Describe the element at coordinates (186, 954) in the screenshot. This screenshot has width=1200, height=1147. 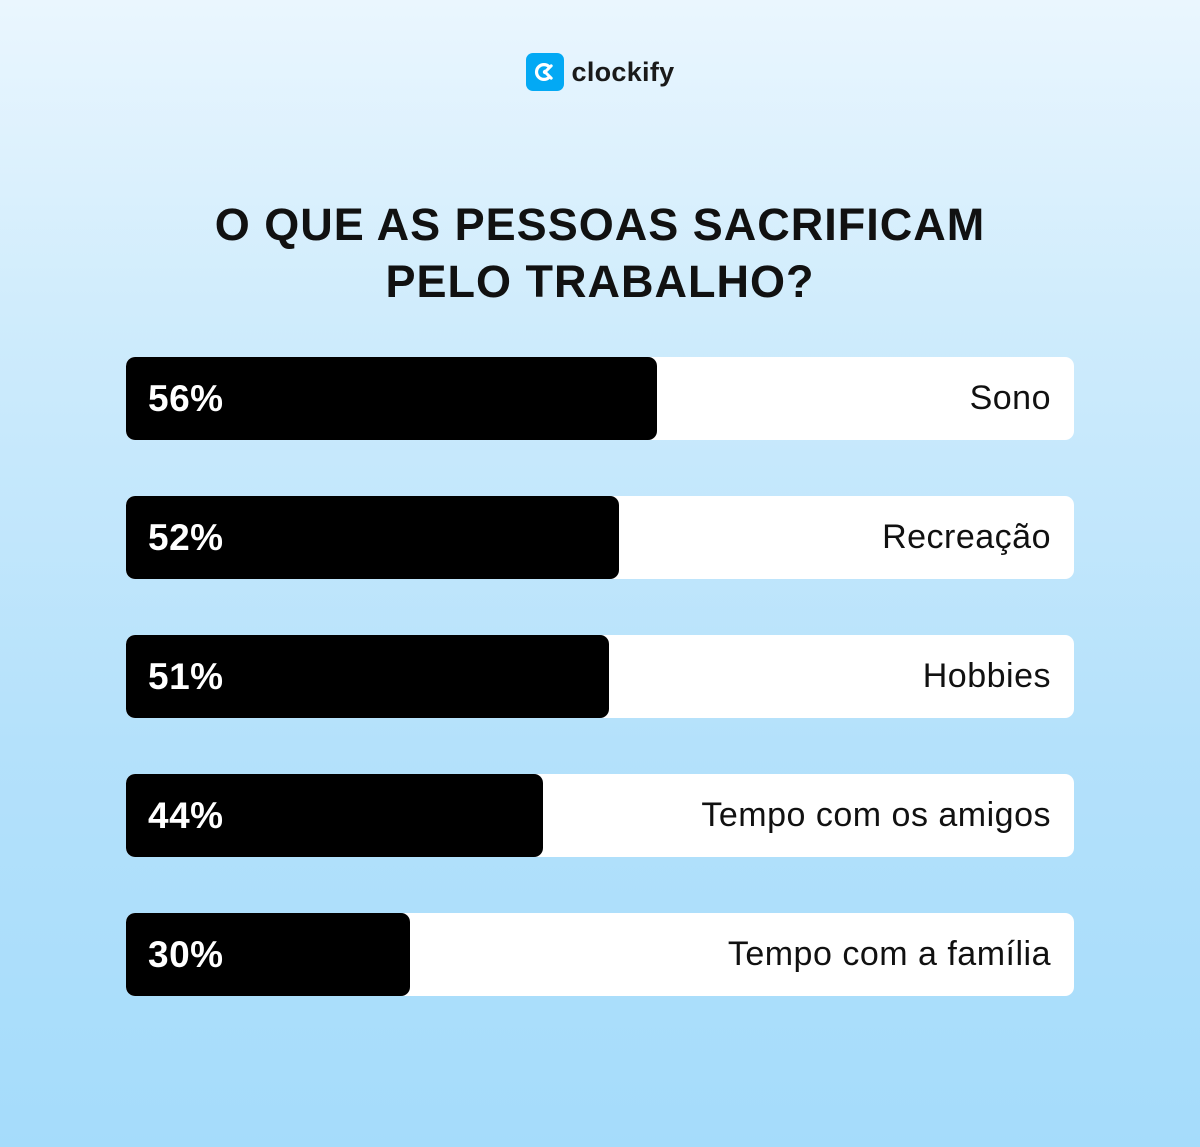
I see `bar-value-label: 30%` at that location.